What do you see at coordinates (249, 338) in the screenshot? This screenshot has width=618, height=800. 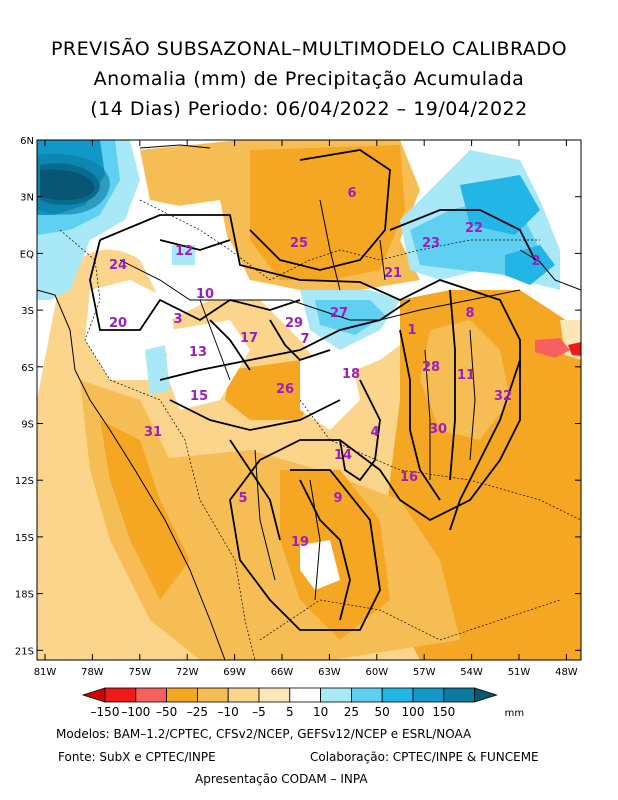 I see `basin-label-17: 17` at bounding box center [249, 338].